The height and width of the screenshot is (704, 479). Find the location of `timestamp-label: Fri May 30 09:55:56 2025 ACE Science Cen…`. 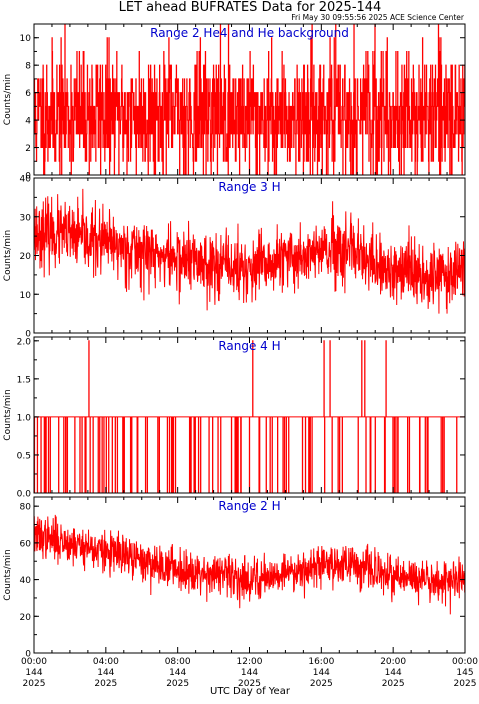

timestamp-label: Fri May 30 09:55:56 2025 ACE Science Cen… is located at coordinates (378, 17).